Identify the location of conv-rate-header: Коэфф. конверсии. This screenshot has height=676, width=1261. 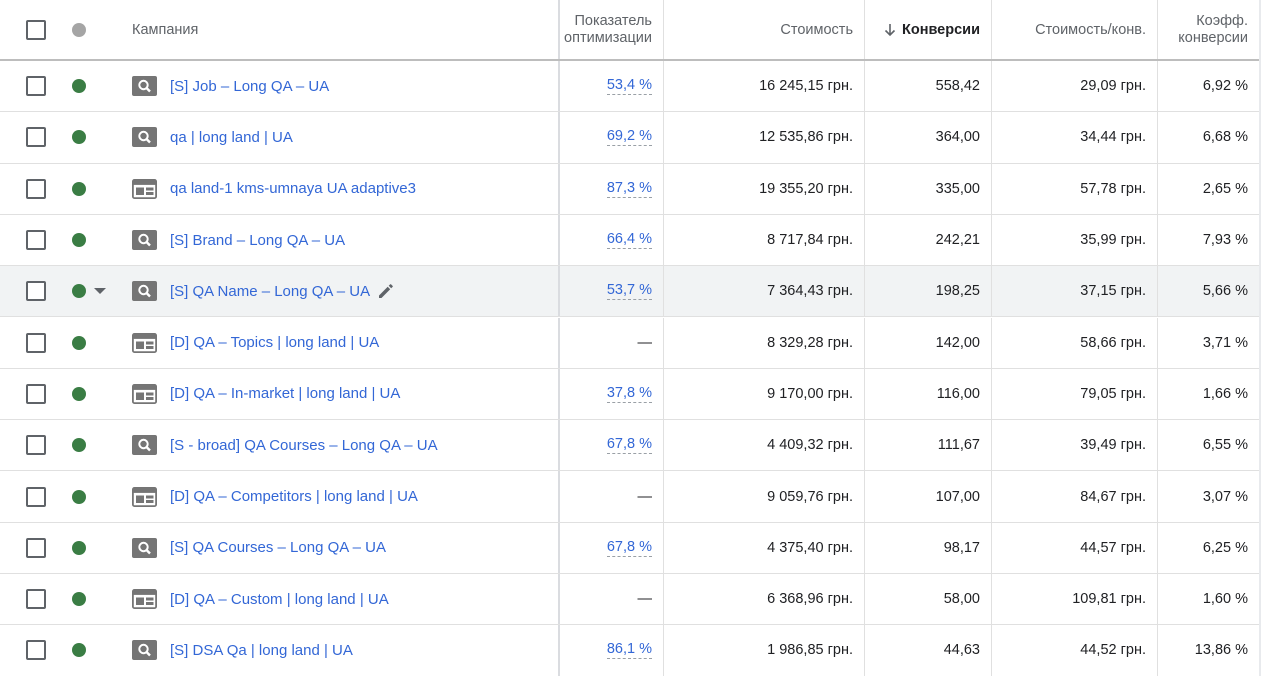
(1208, 29).